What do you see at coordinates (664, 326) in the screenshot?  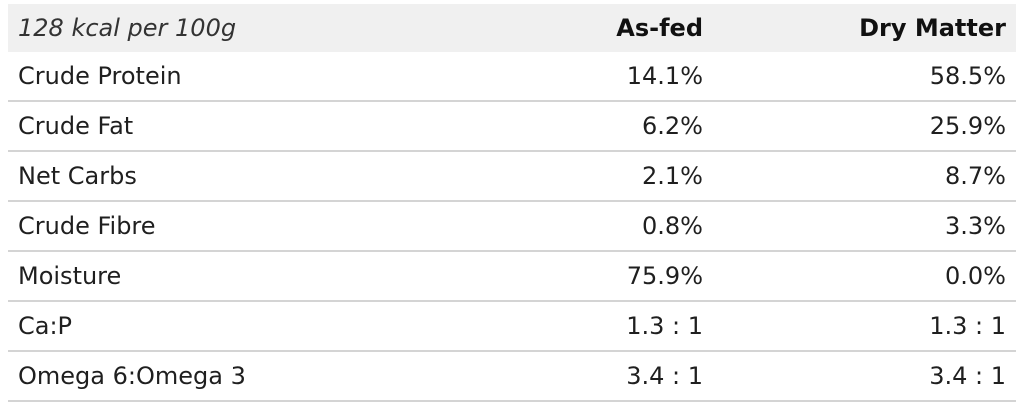 I see `as-fed-value: 1.3 : 1` at bounding box center [664, 326].